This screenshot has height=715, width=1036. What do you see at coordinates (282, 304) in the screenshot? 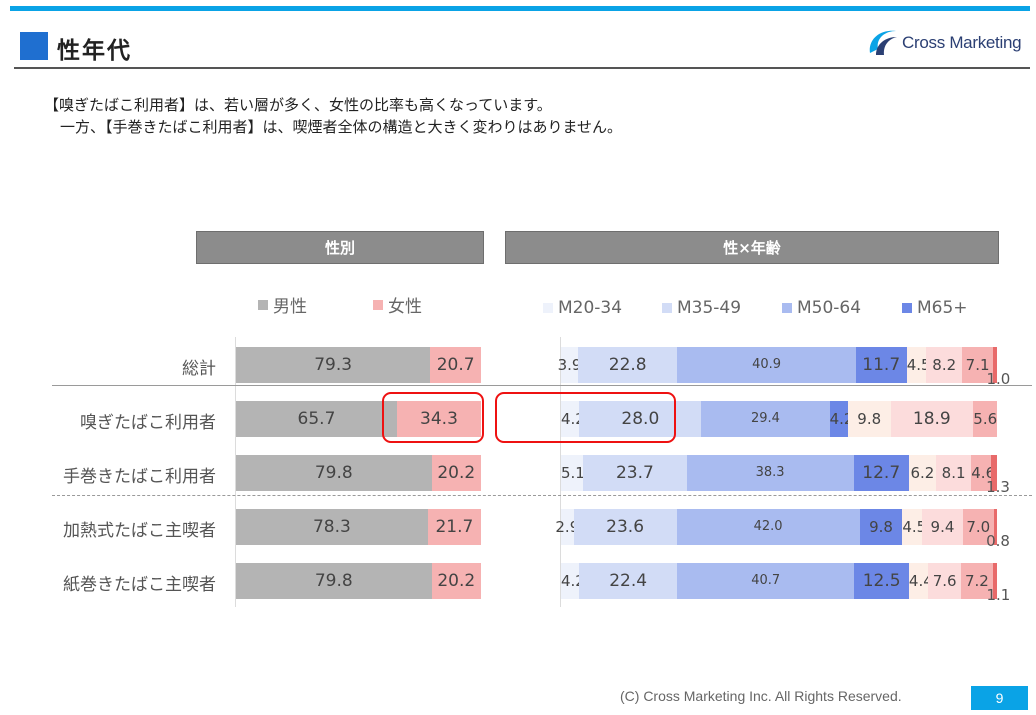
I see `legend-item-male: 男性` at bounding box center [282, 304].